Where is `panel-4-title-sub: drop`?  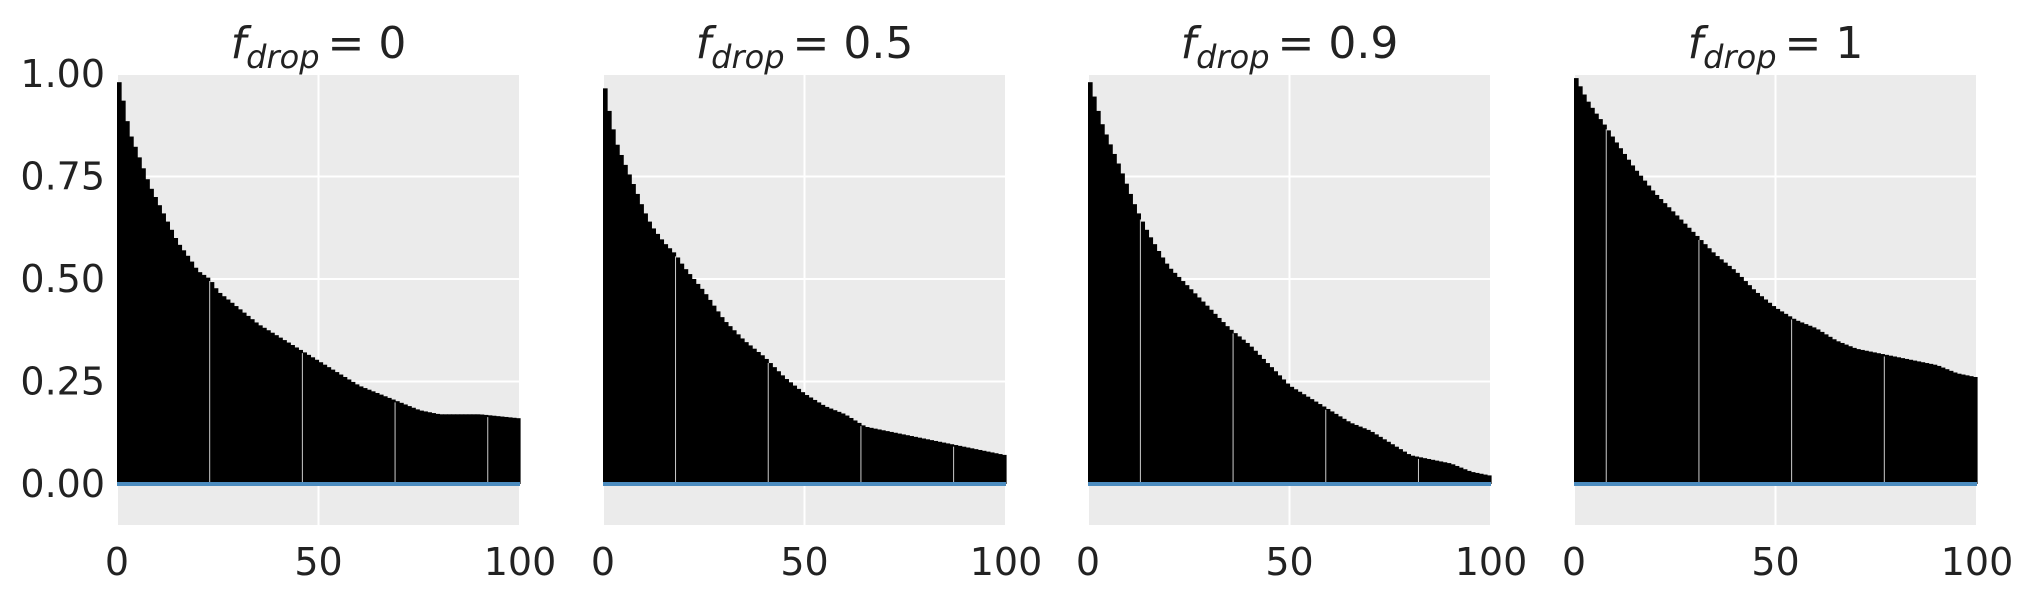 panel-4-title-sub: drop is located at coordinates (1739, 57).